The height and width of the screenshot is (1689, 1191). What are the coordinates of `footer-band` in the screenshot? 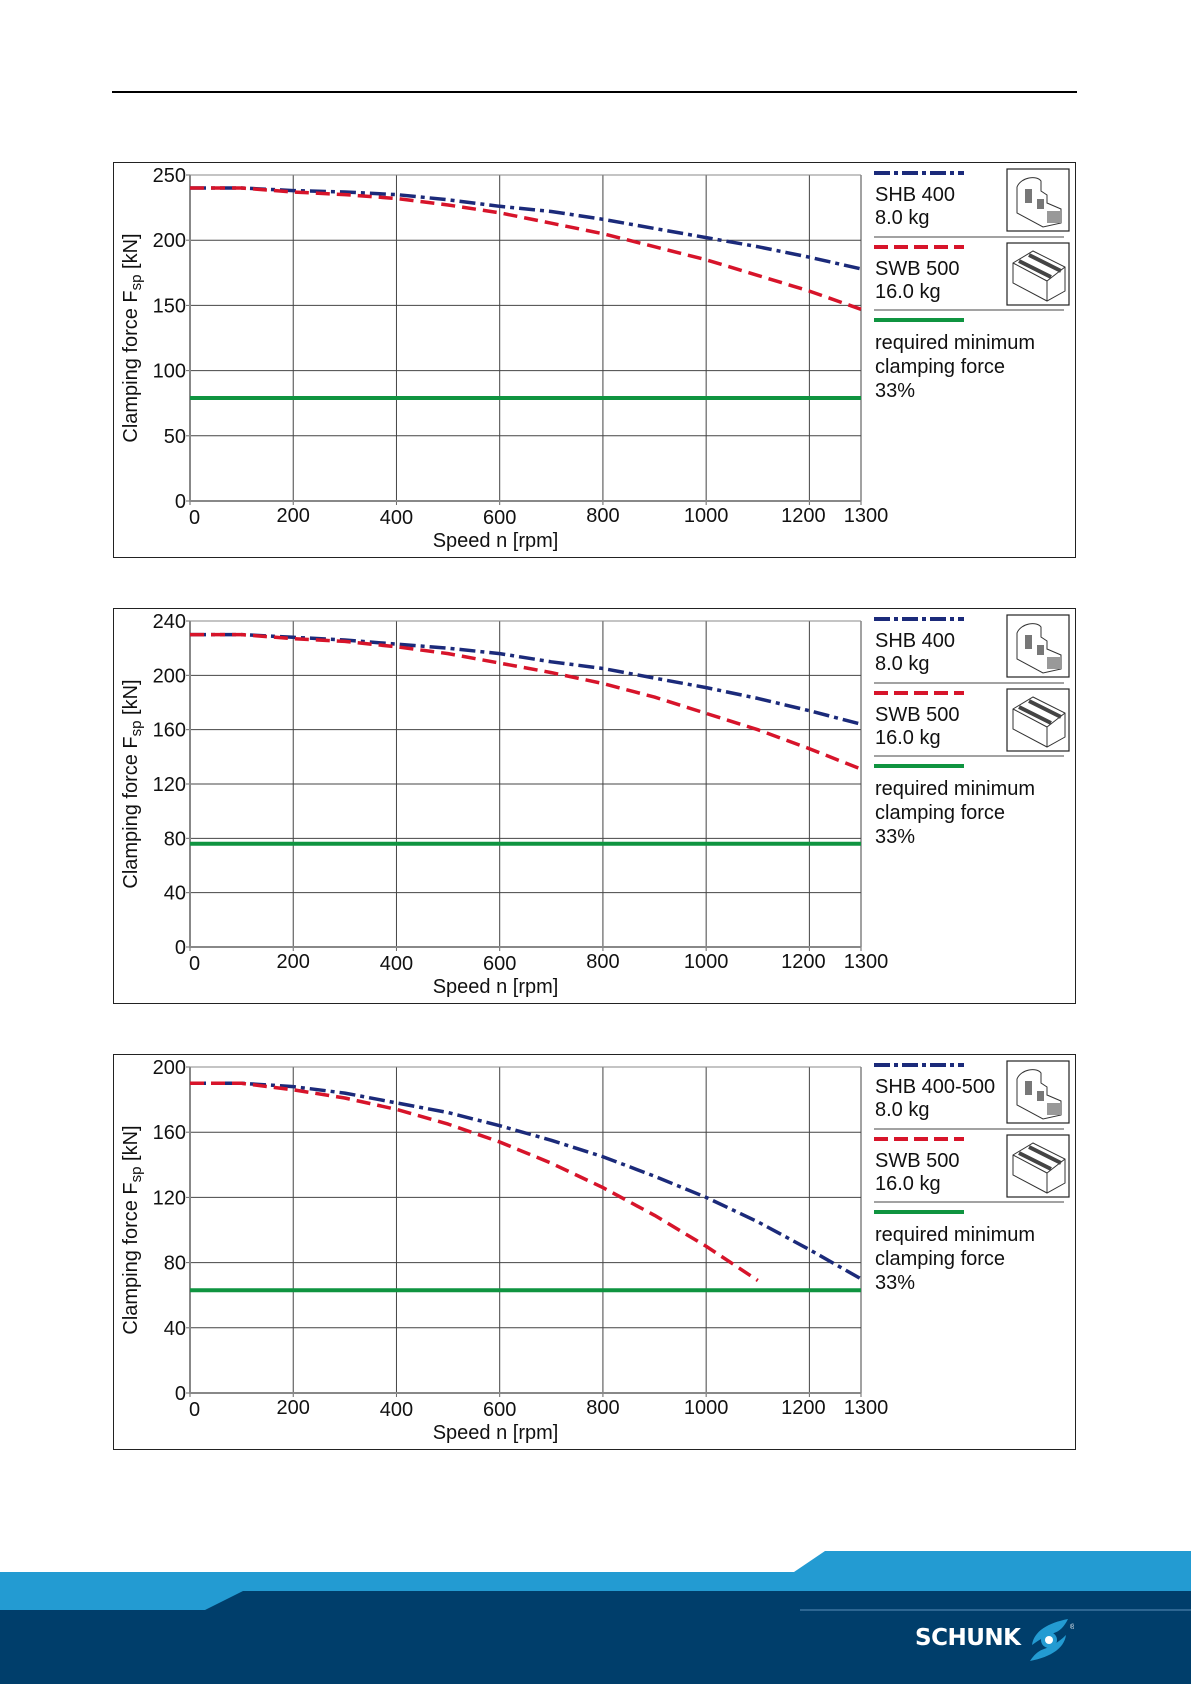 It's located at (595, 1612).